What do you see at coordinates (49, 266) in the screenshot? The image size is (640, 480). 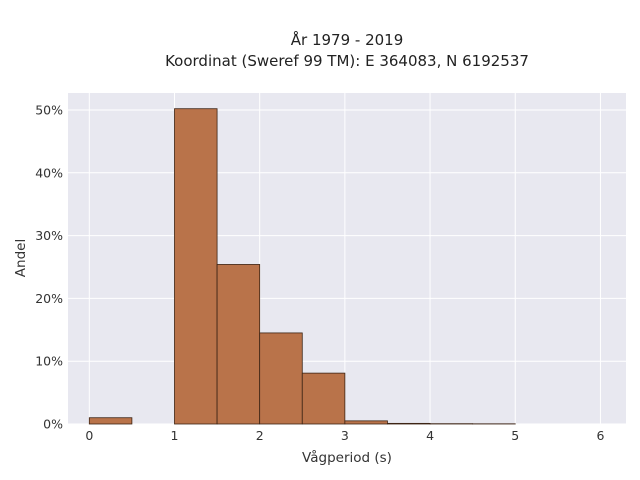 I see `y-axis-ticks: 0% 10% 20% 30% 40% 50%` at bounding box center [49, 266].